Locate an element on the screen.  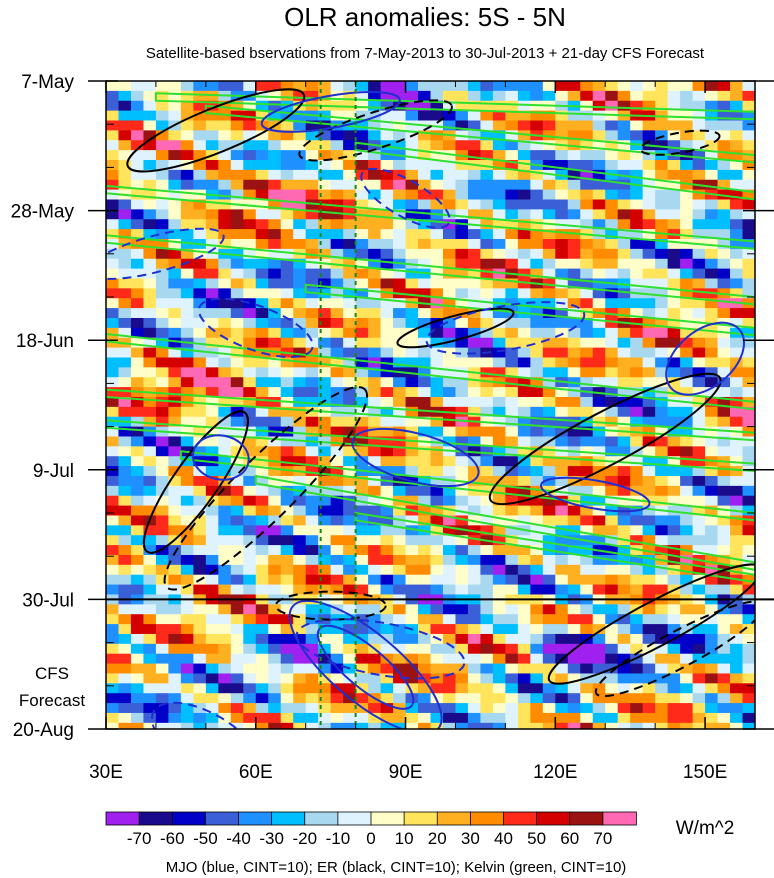
colorbar-swatch is located at coordinates (288, 818).